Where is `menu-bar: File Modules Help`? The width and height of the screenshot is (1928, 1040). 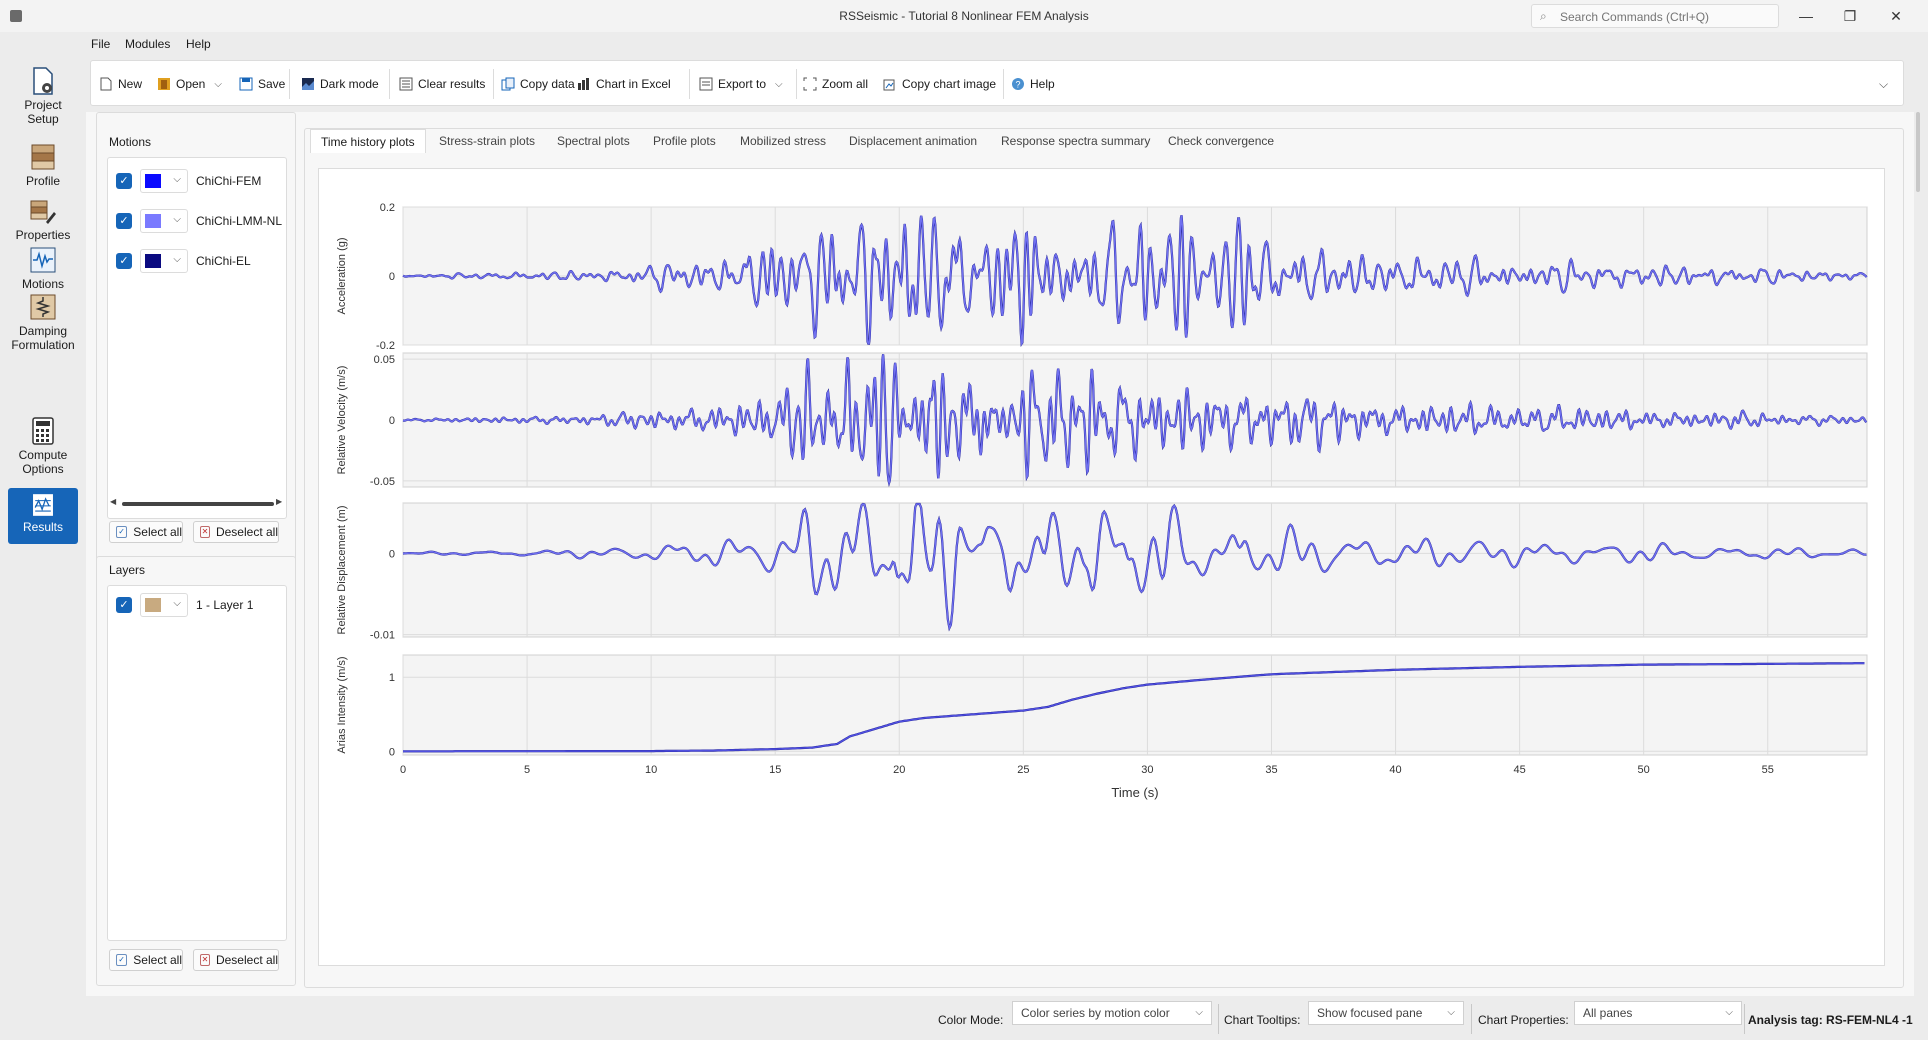 menu-bar: File Modules Help is located at coordinates (1007, 44).